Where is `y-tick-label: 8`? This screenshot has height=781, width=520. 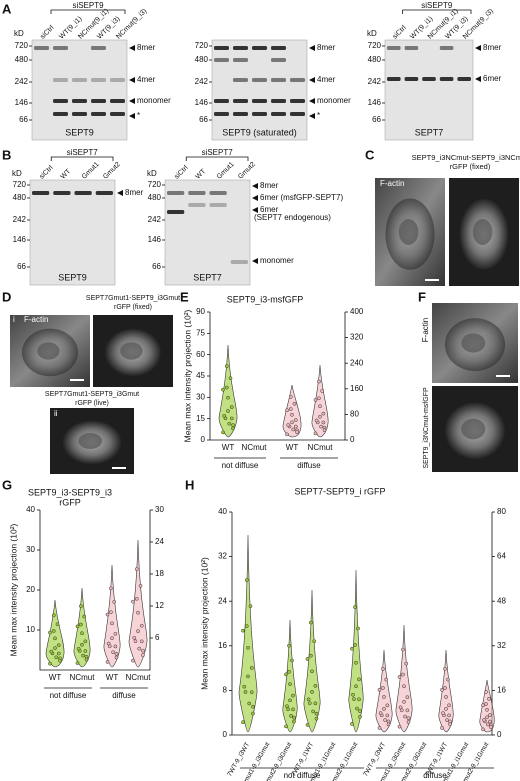 y-tick-label: 8 is located at coordinates (225, 690).